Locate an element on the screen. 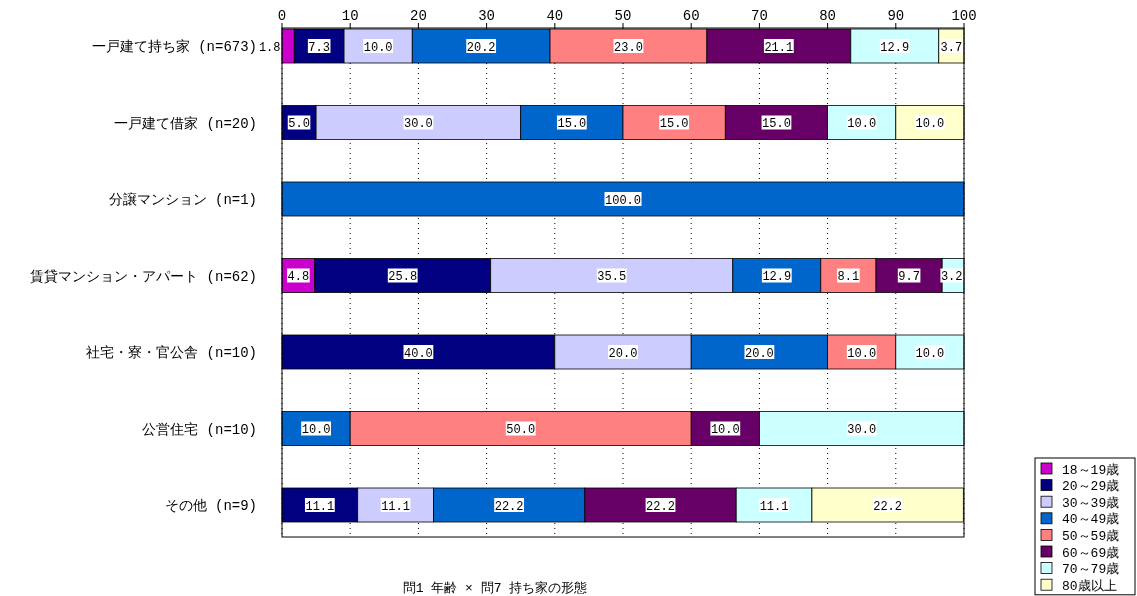 This screenshot has height=596, width=1137. data-label: 1.8 is located at coordinates (269, 47).